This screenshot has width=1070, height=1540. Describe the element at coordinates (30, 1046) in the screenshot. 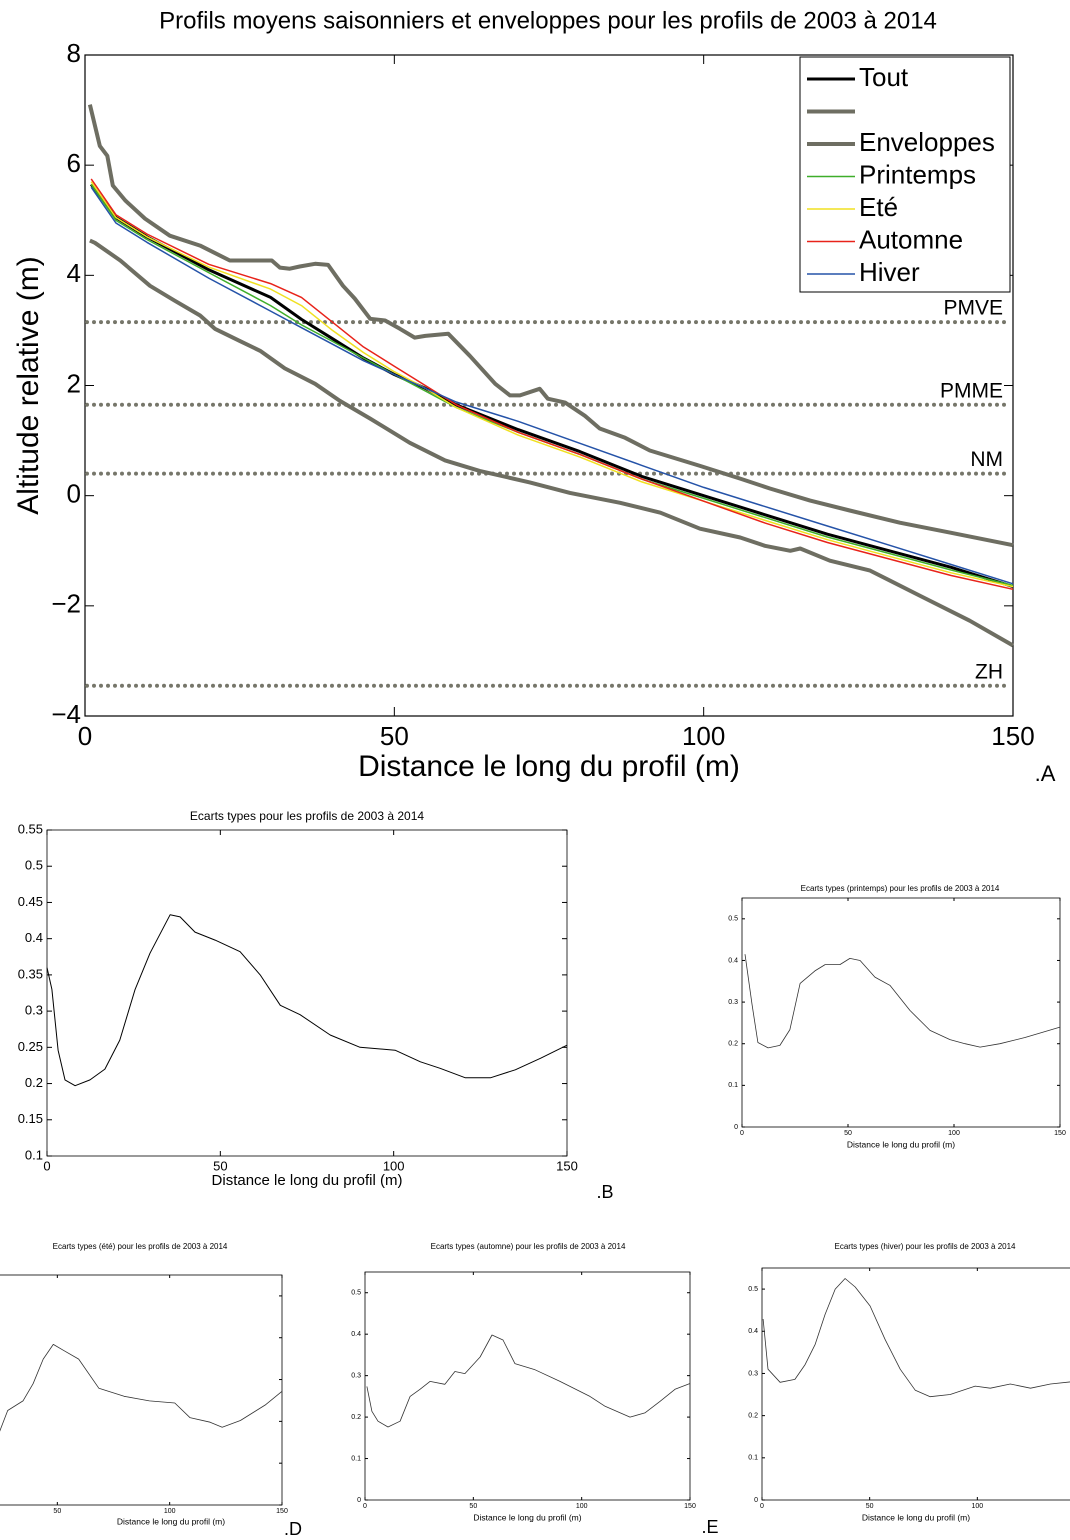

I see `y-tick-label: 0.25` at that location.